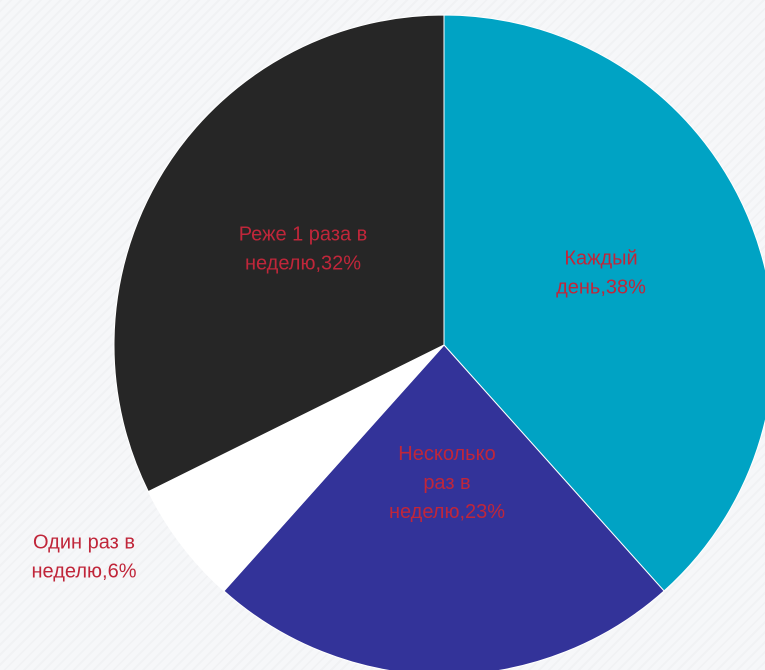  I want to click on pie-slice-label-line: неделю,6%, so click(84, 572).